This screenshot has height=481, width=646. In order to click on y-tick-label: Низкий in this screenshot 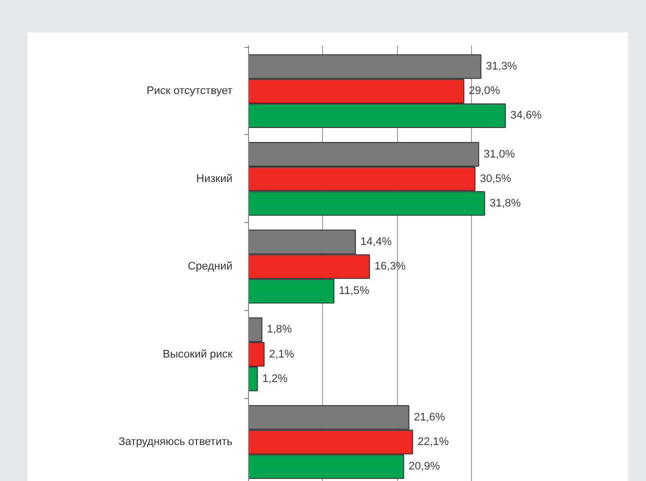, I will do `click(214, 178)`.